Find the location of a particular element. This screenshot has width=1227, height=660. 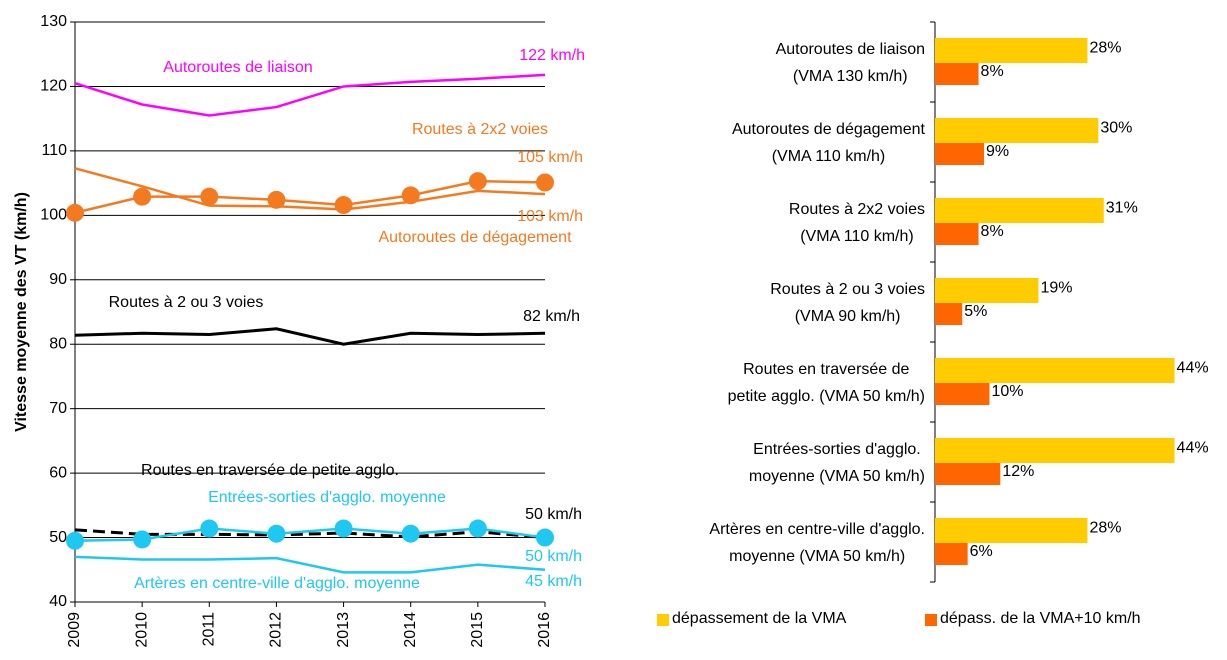

y-tick-label: 130 is located at coordinates (53, 21).